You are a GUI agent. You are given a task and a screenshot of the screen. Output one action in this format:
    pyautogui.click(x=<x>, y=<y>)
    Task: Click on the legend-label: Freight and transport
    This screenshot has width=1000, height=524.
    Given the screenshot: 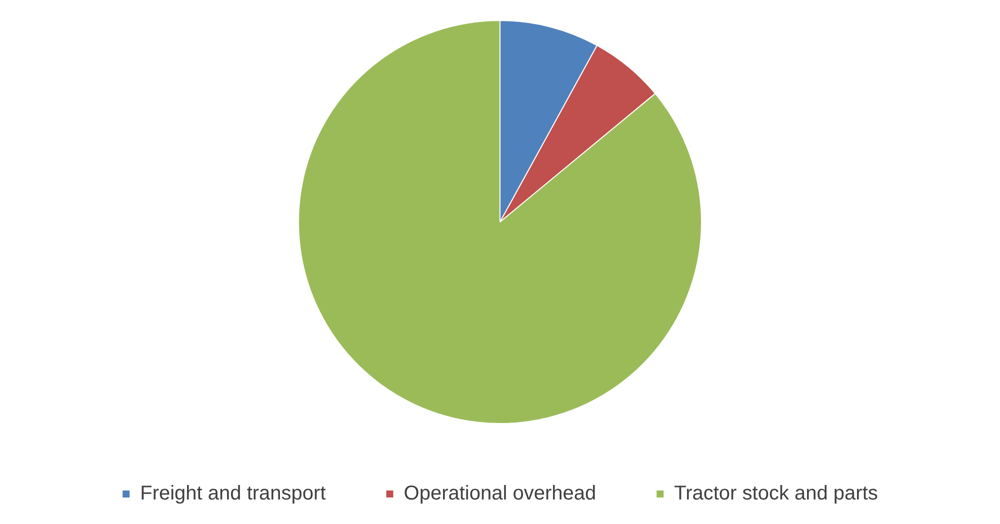 What is the action you would take?
    pyautogui.click(x=233, y=493)
    